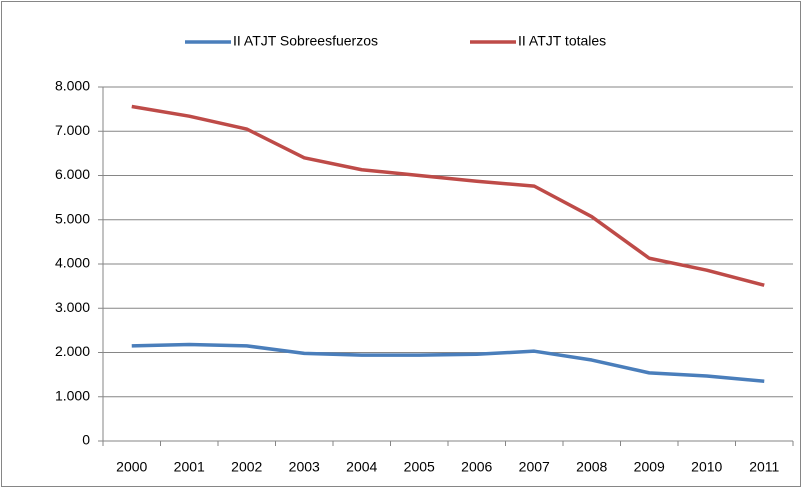  What do you see at coordinates (419, 467) in the screenshot?
I see `x-tick-label: 2005` at bounding box center [419, 467].